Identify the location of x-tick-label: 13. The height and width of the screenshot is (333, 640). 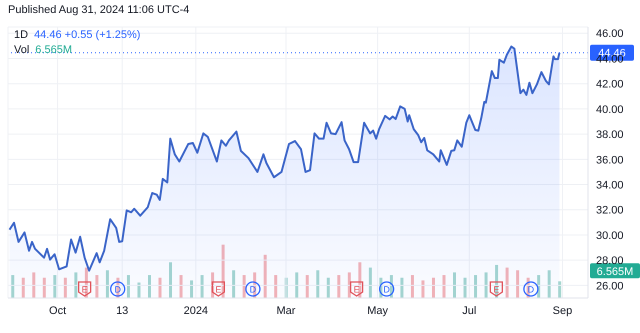
(122, 310).